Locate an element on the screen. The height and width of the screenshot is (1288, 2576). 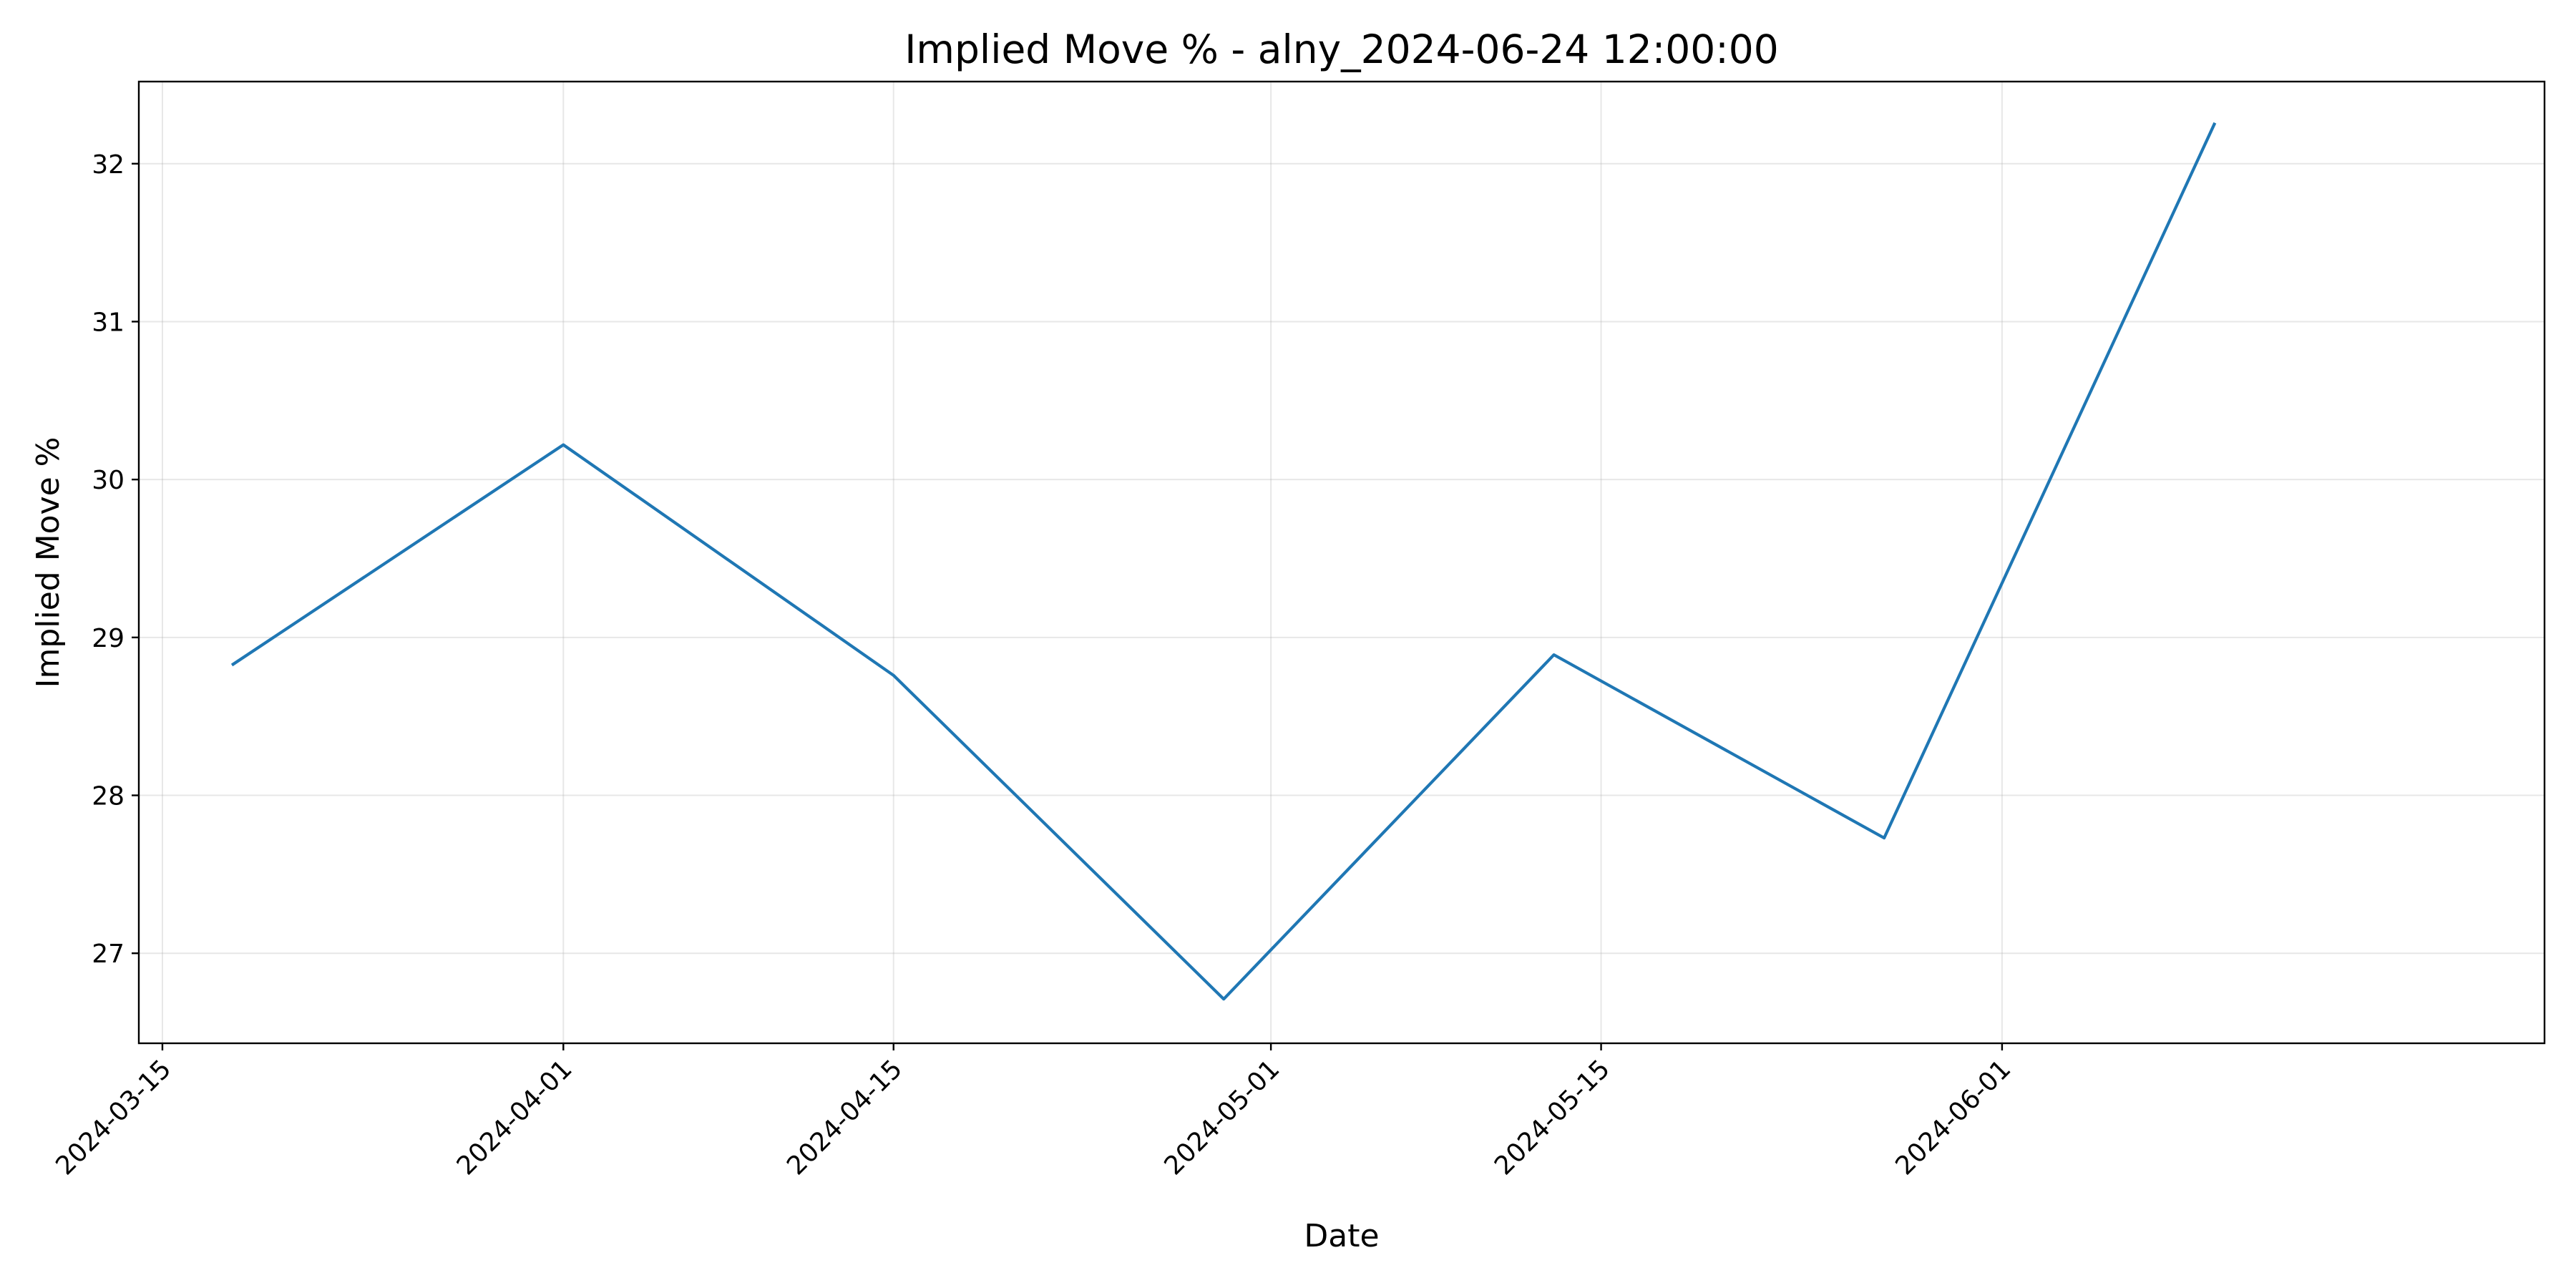
y-tick-label: 28 is located at coordinates (108, 796).